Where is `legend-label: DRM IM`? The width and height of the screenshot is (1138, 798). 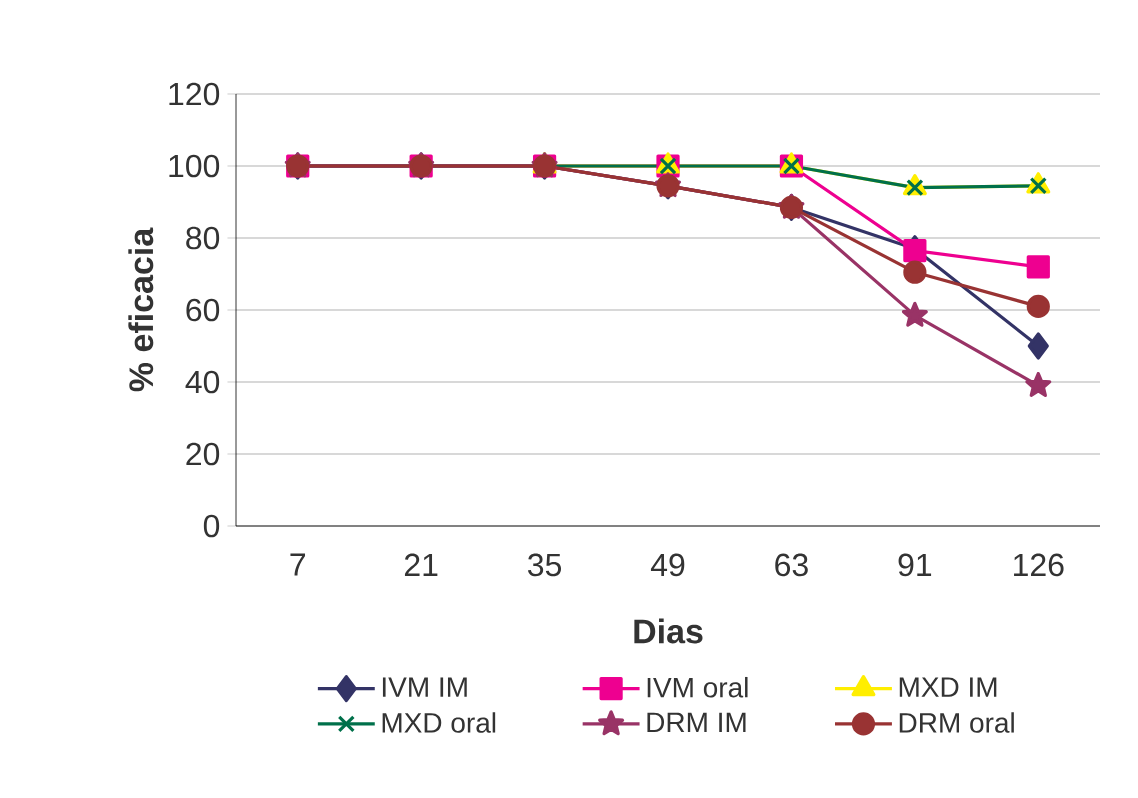 legend-label: DRM IM is located at coordinates (696, 722).